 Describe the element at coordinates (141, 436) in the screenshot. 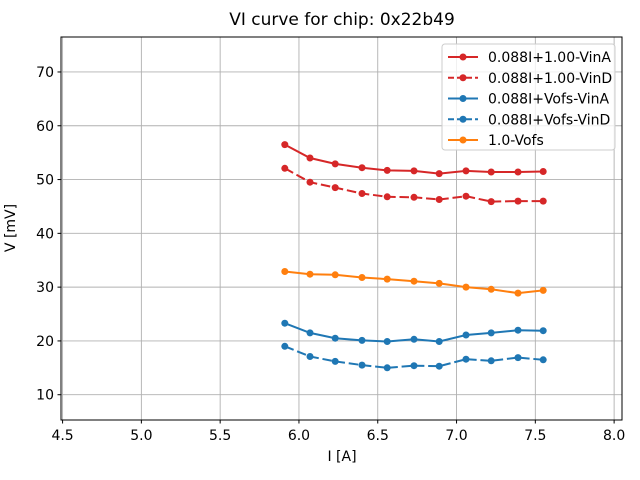

I see `x-tick-label: 5.0` at that location.